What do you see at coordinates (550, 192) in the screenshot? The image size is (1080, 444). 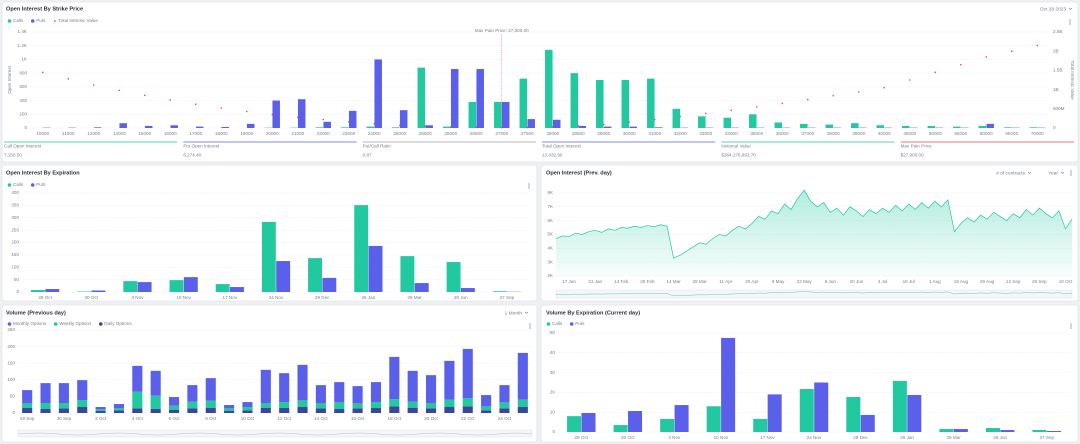 I see `y-tick-label: 8K` at bounding box center [550, 192].